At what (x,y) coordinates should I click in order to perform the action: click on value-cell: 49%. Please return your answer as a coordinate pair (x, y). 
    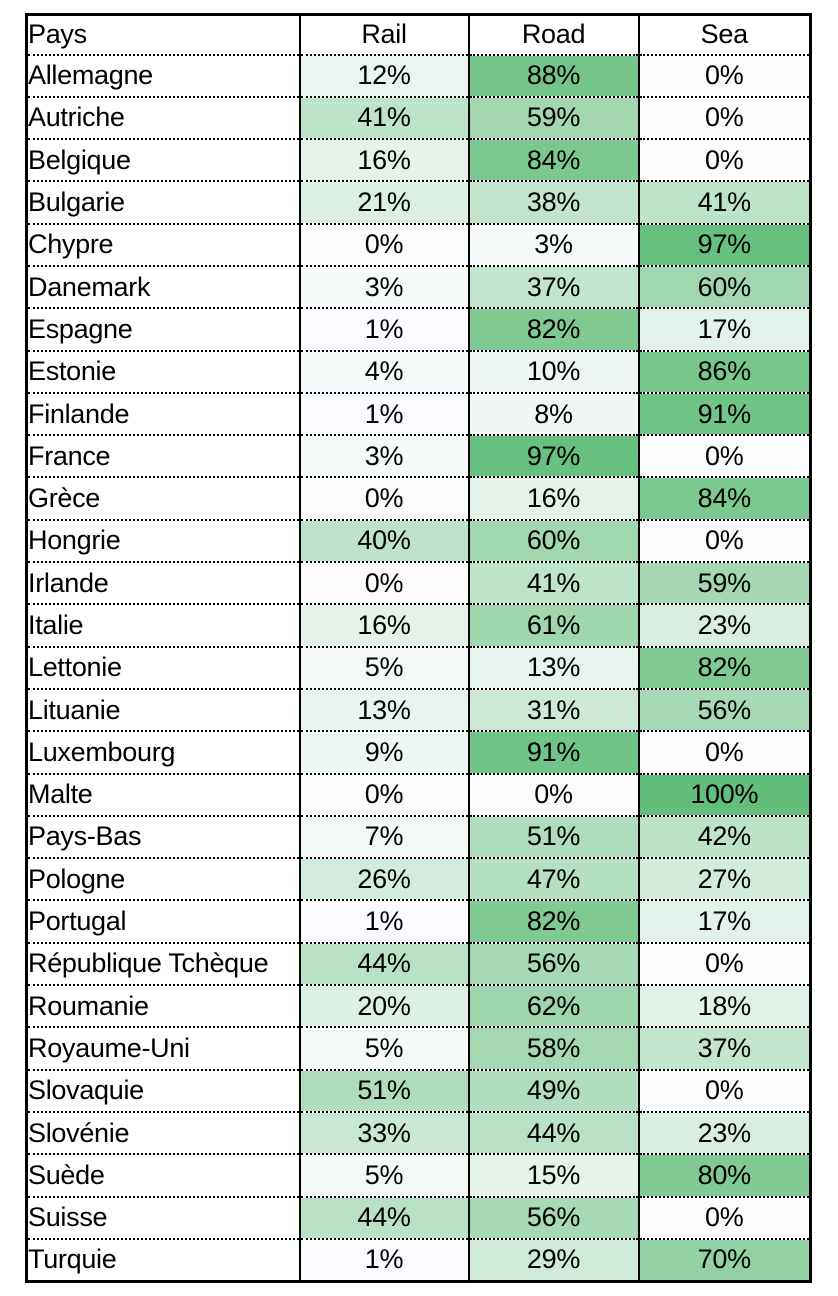
    Looking at the image, I should click on (553, 1091).